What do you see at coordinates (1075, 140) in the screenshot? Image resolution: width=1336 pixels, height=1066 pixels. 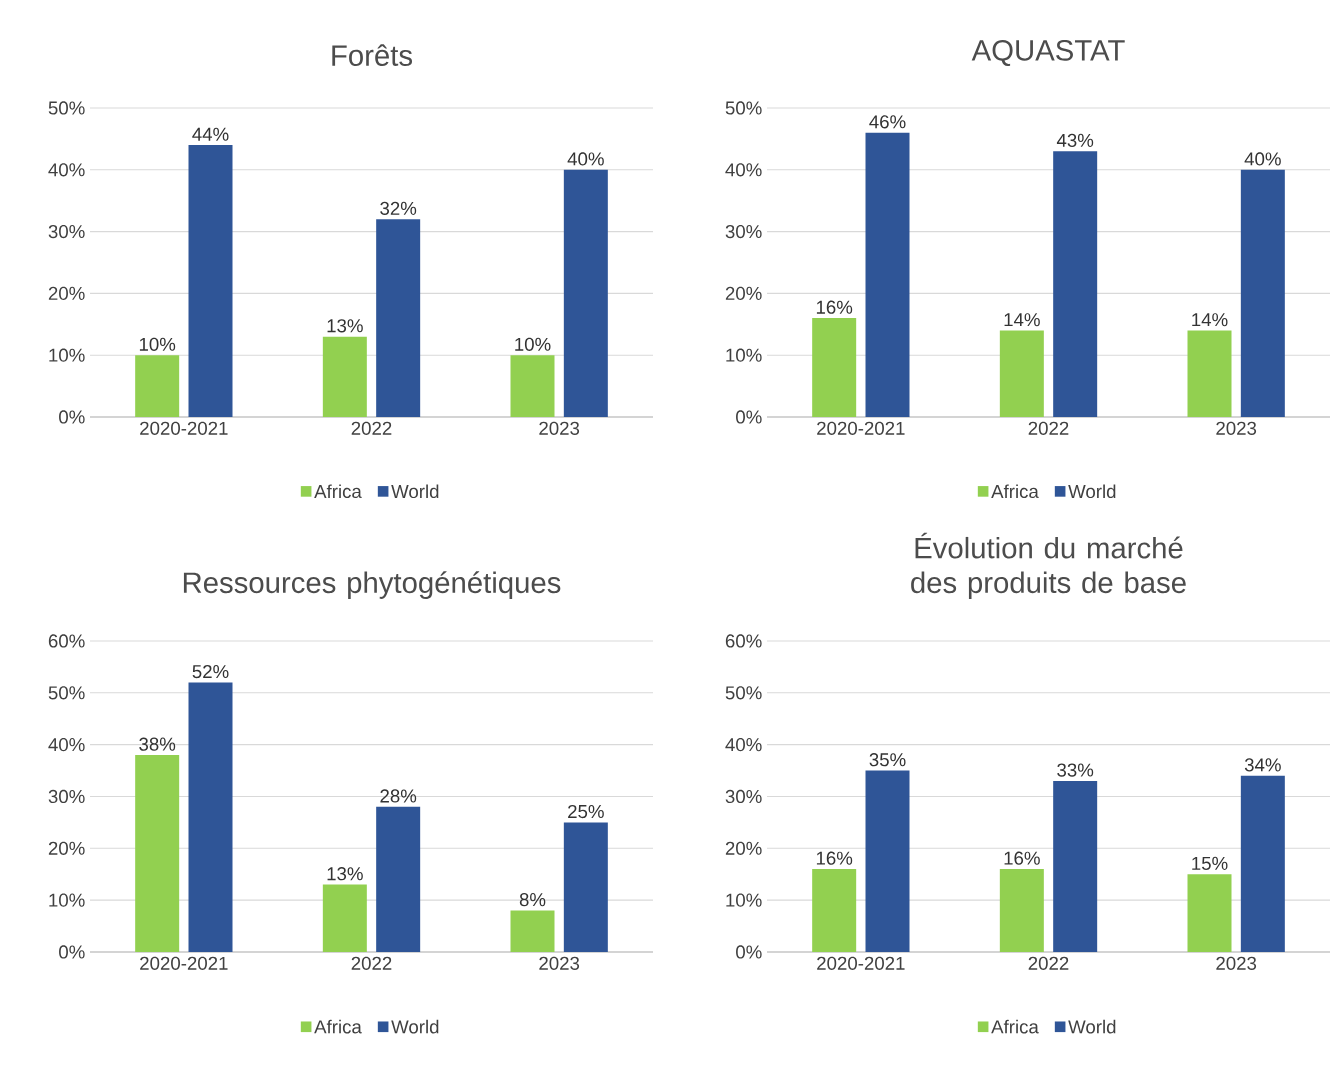 I see `data-label: 43%` at bounding box center [1075, 140].